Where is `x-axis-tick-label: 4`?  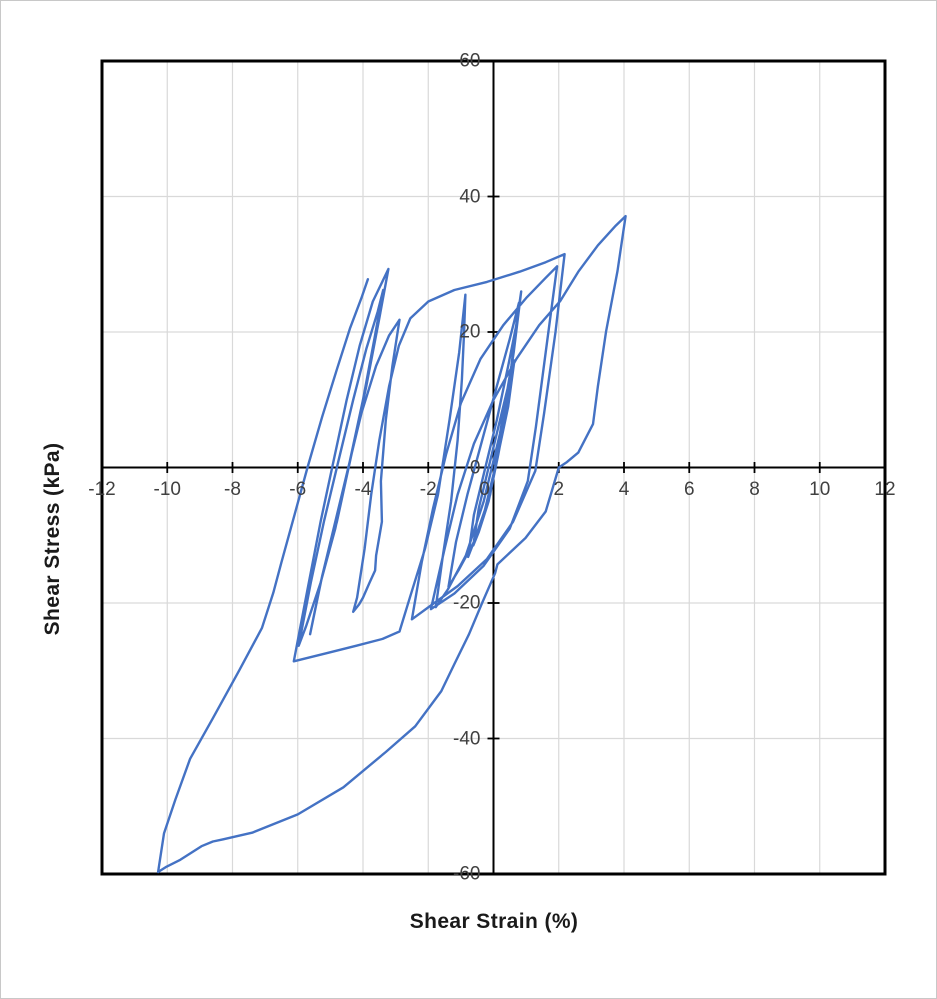 x-axis-tick-label: 4 is located at coordinates (624, 489).